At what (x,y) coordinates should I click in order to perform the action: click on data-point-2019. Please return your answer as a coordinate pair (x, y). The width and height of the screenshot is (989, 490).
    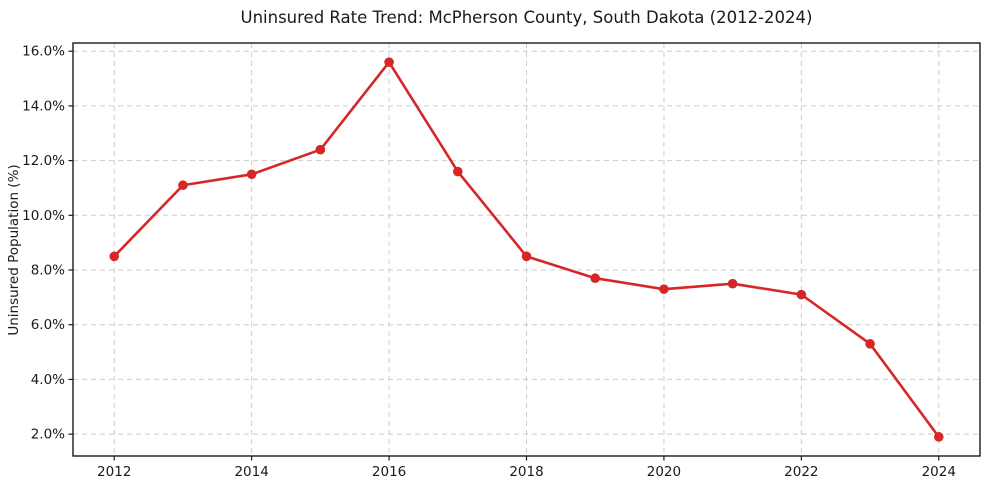
    Looking at the image, I should click on (595, 278).